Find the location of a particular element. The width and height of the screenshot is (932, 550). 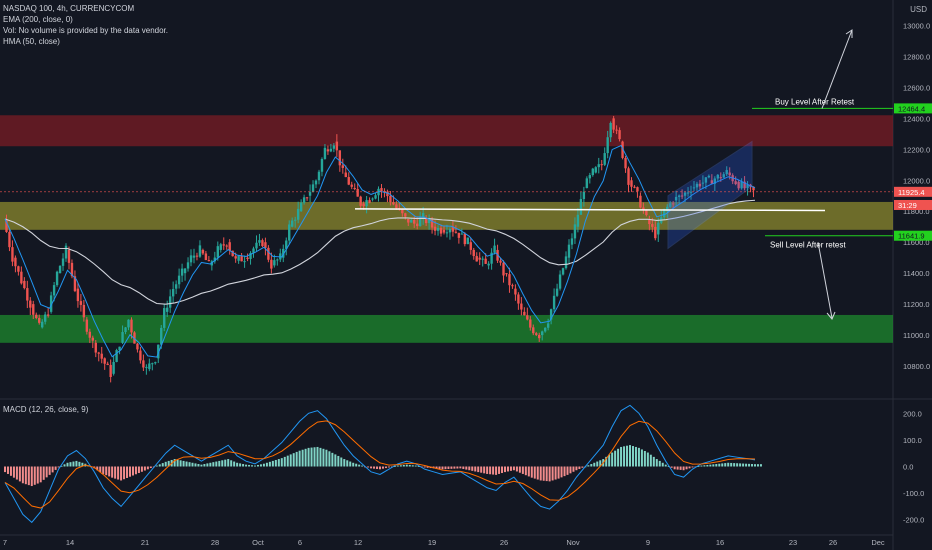

macd-tick-label: -100.0 is located at coordinates (913, 493).